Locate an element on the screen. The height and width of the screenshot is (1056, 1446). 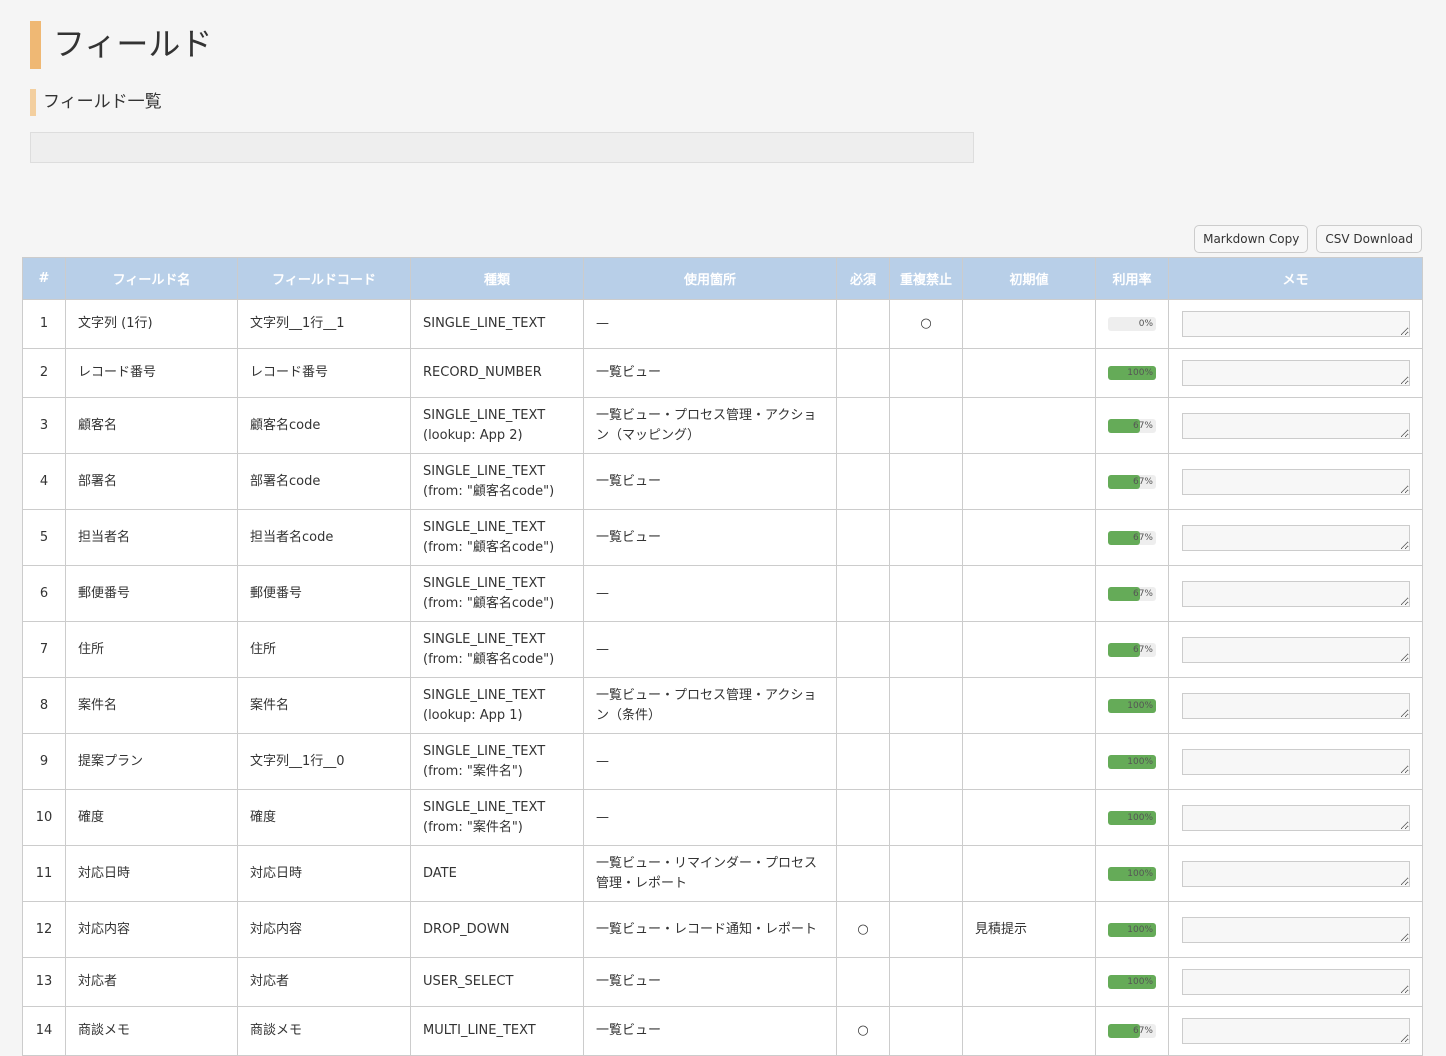
row-number-text: 13 is located at coordinates (44, 981).